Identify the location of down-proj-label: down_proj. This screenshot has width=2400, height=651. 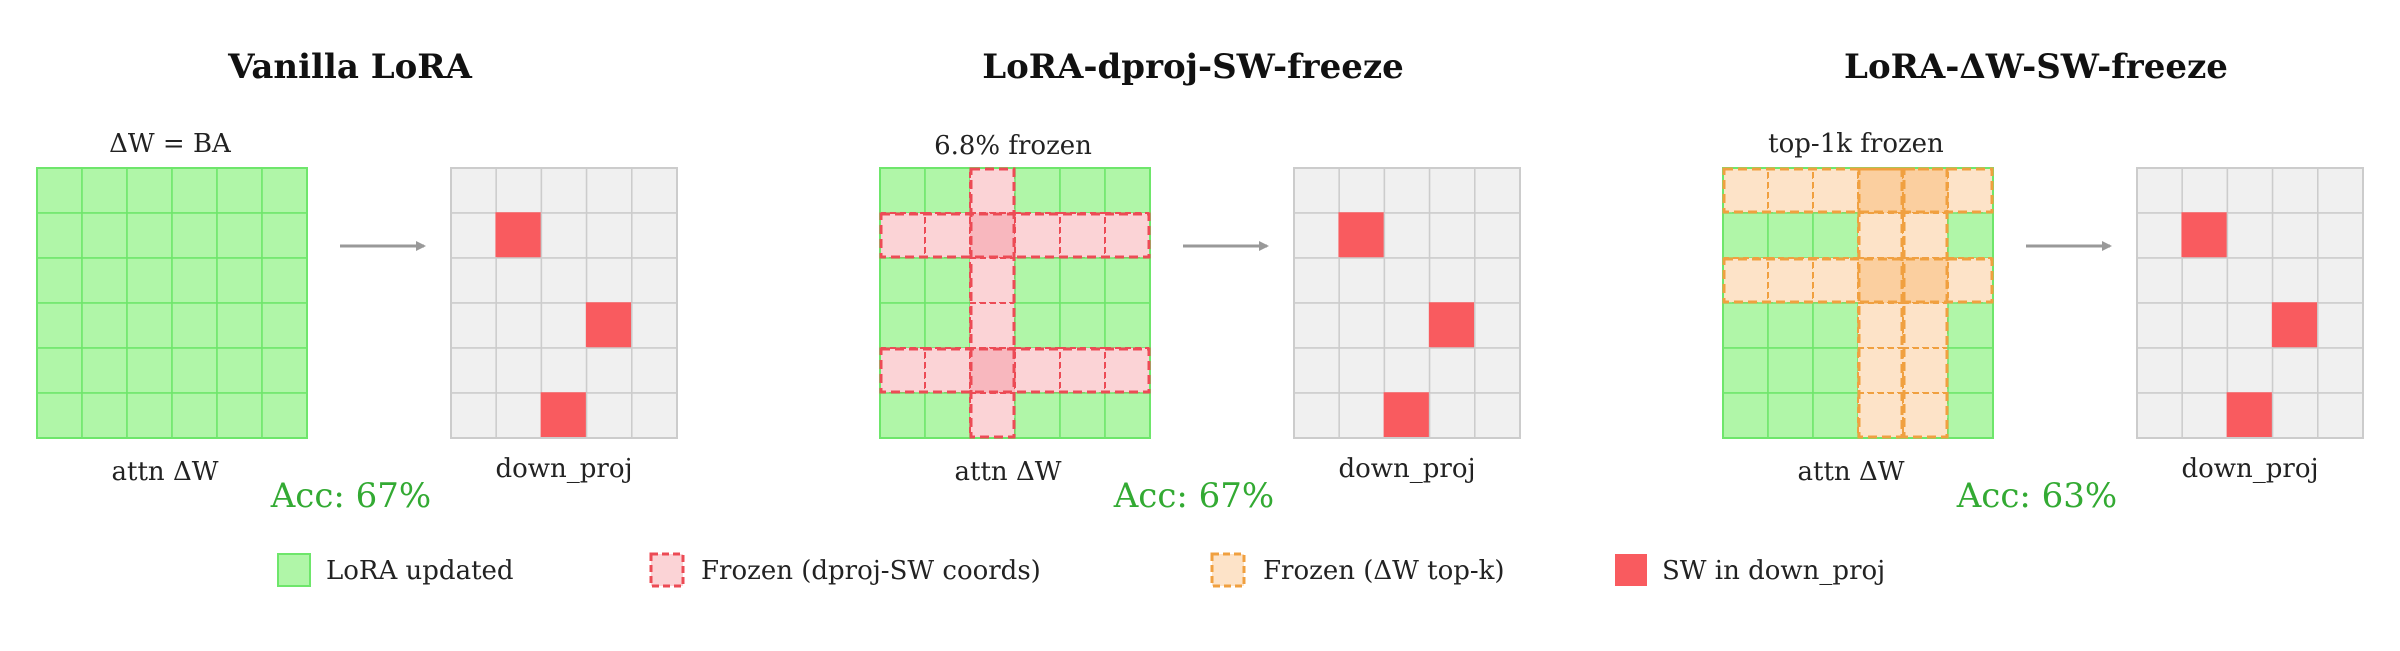
(1406, 469).